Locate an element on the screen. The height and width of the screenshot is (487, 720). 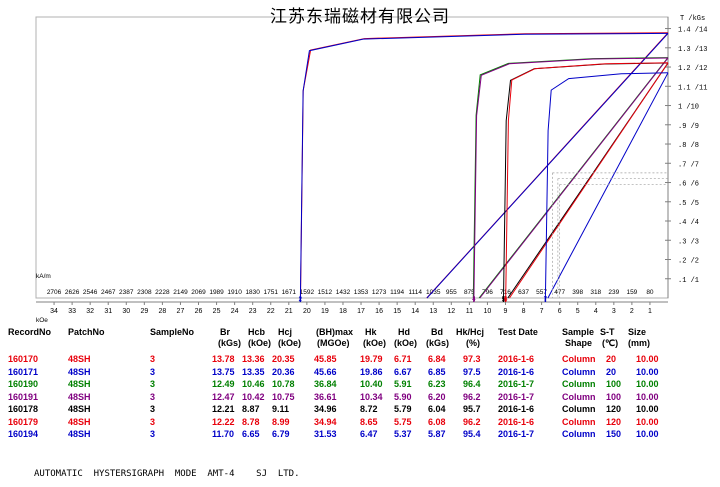
x-tick-label-kam: 2069 is located at coordinates (198, 292).